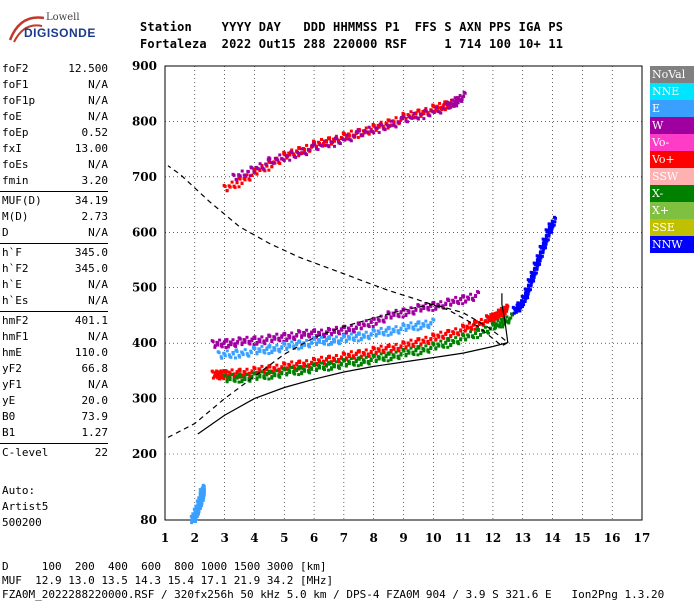 The width and height of the screenshot is (700, 601). I want to click on param-name: yF1, so click(12, 384).